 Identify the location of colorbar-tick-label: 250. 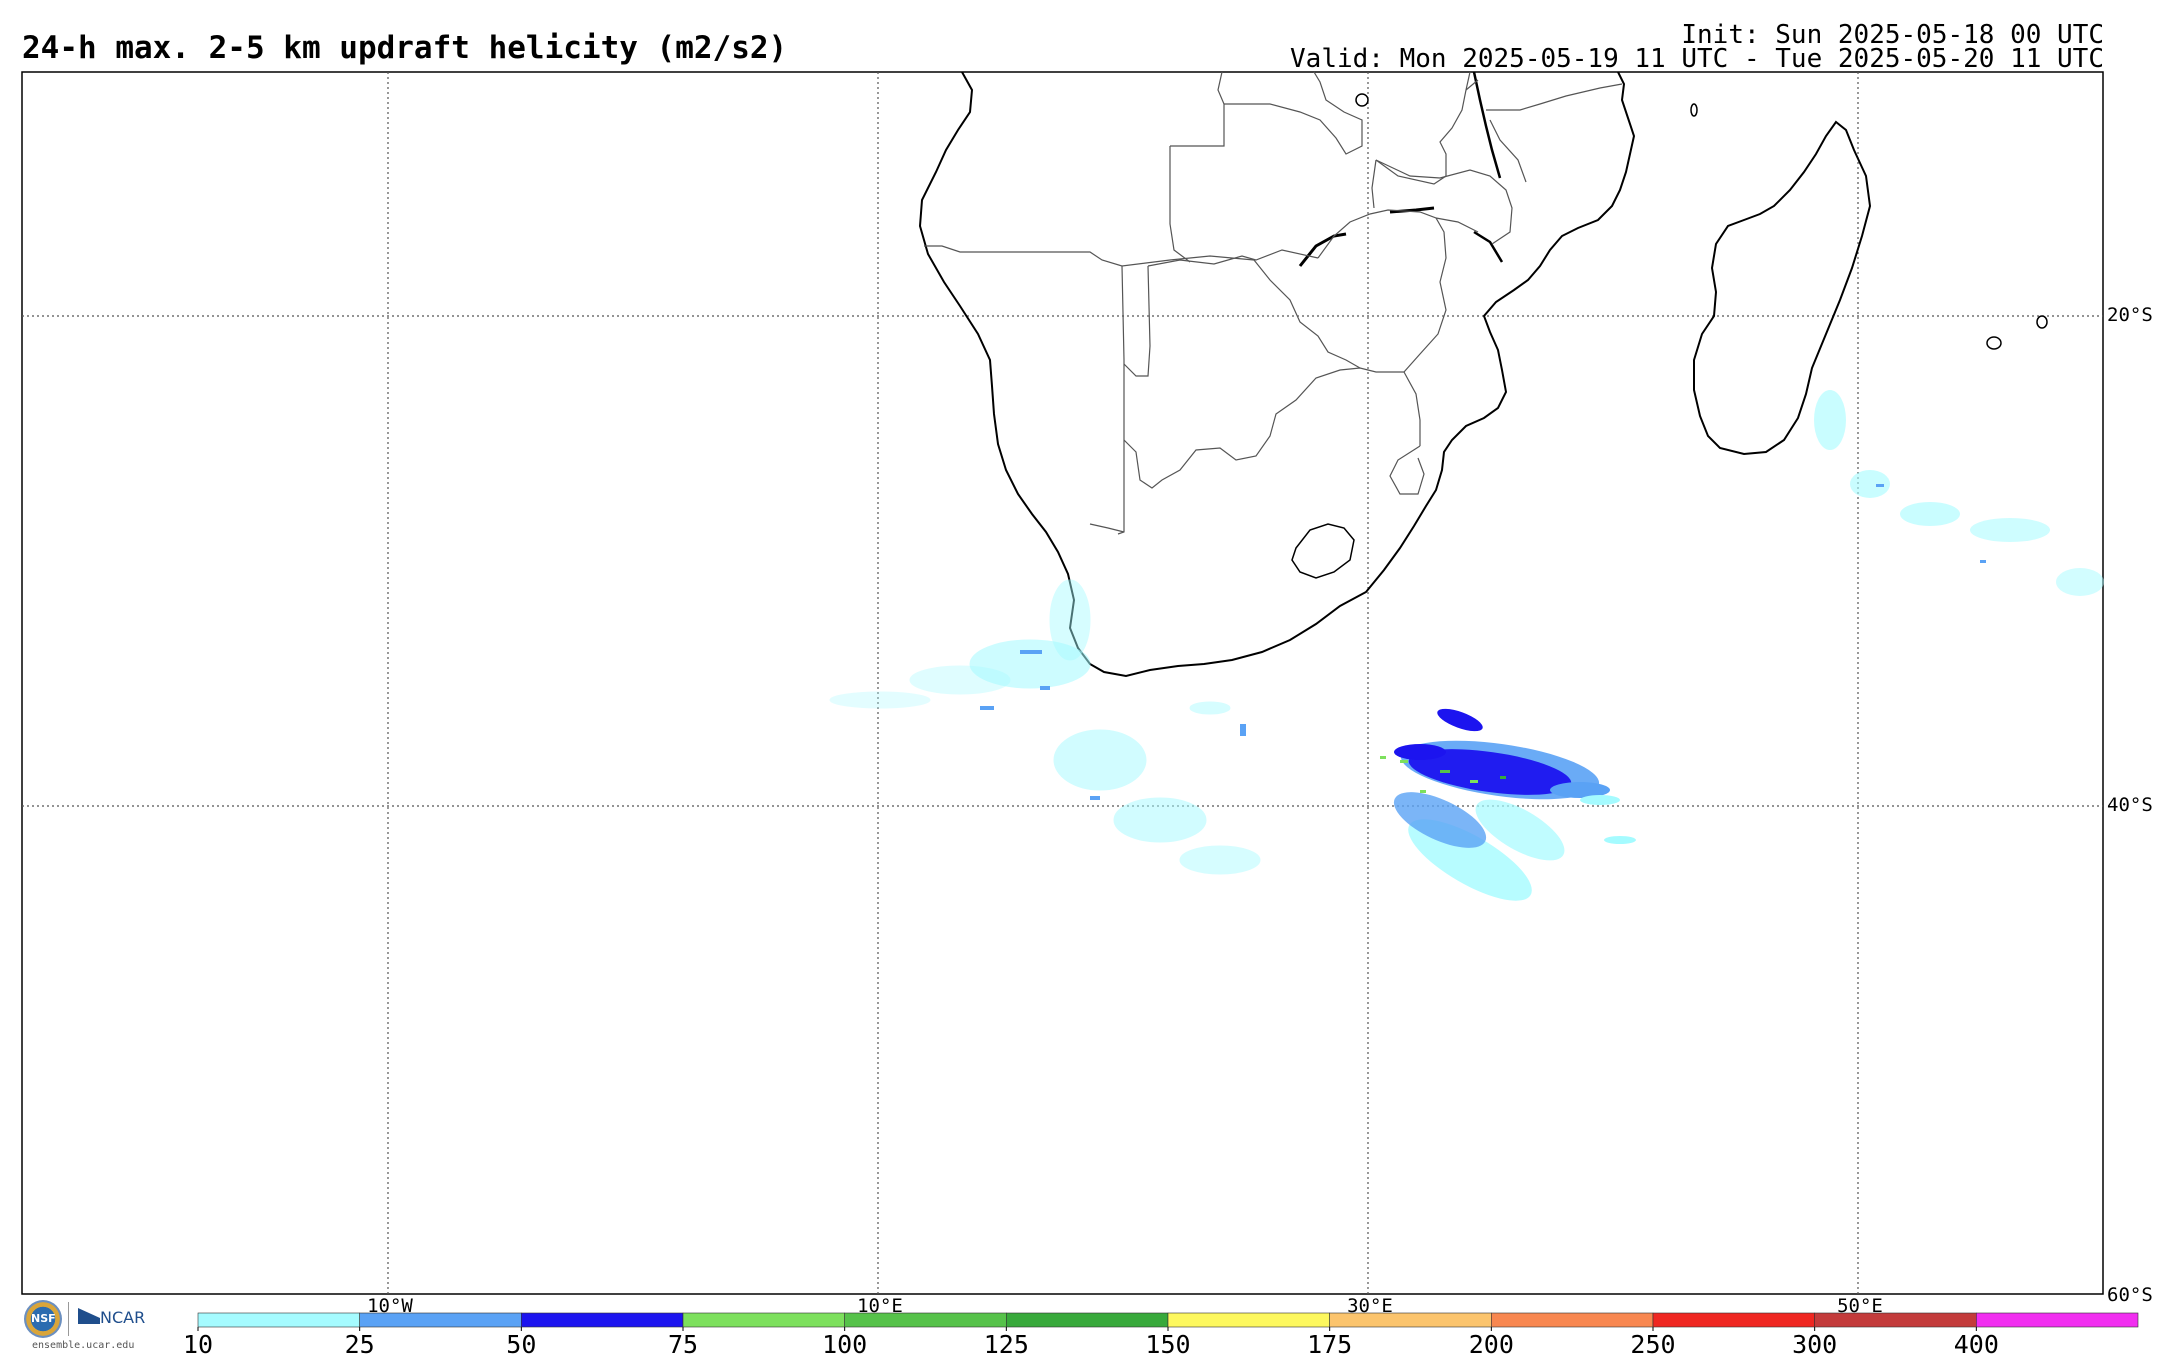
(1653, 1344).